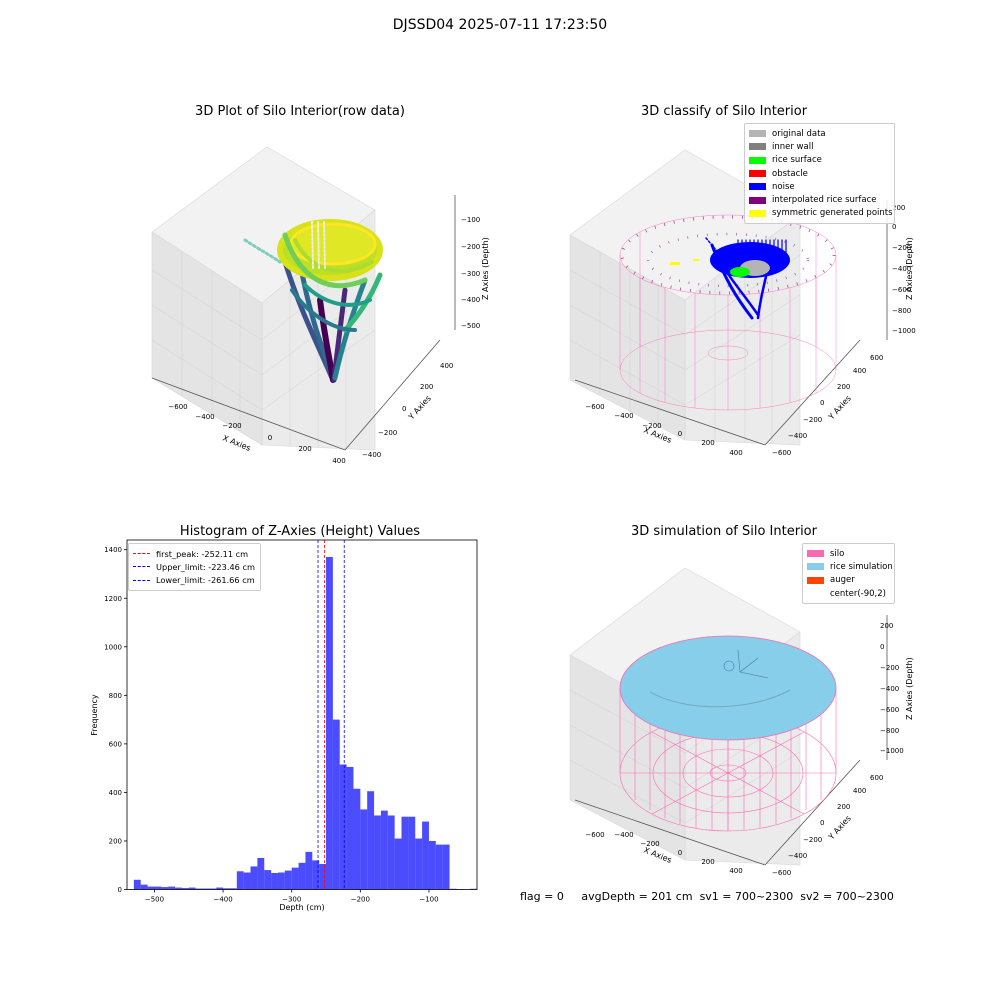 The image size is (1000, 1000). I want to click on raw-ztick: −100, so click(470, 220).